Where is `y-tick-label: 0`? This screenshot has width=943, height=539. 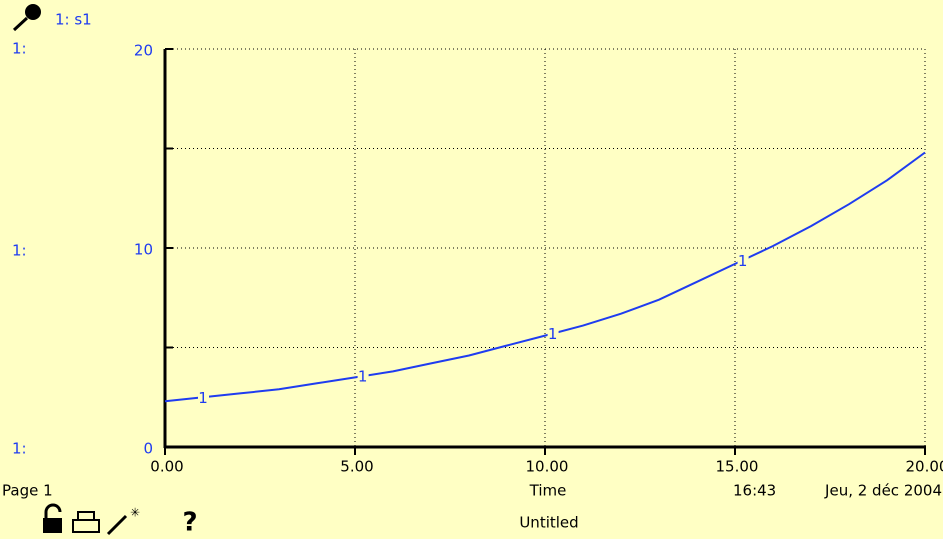 y-tick-label: 0 is located at coordinates (148, 449).